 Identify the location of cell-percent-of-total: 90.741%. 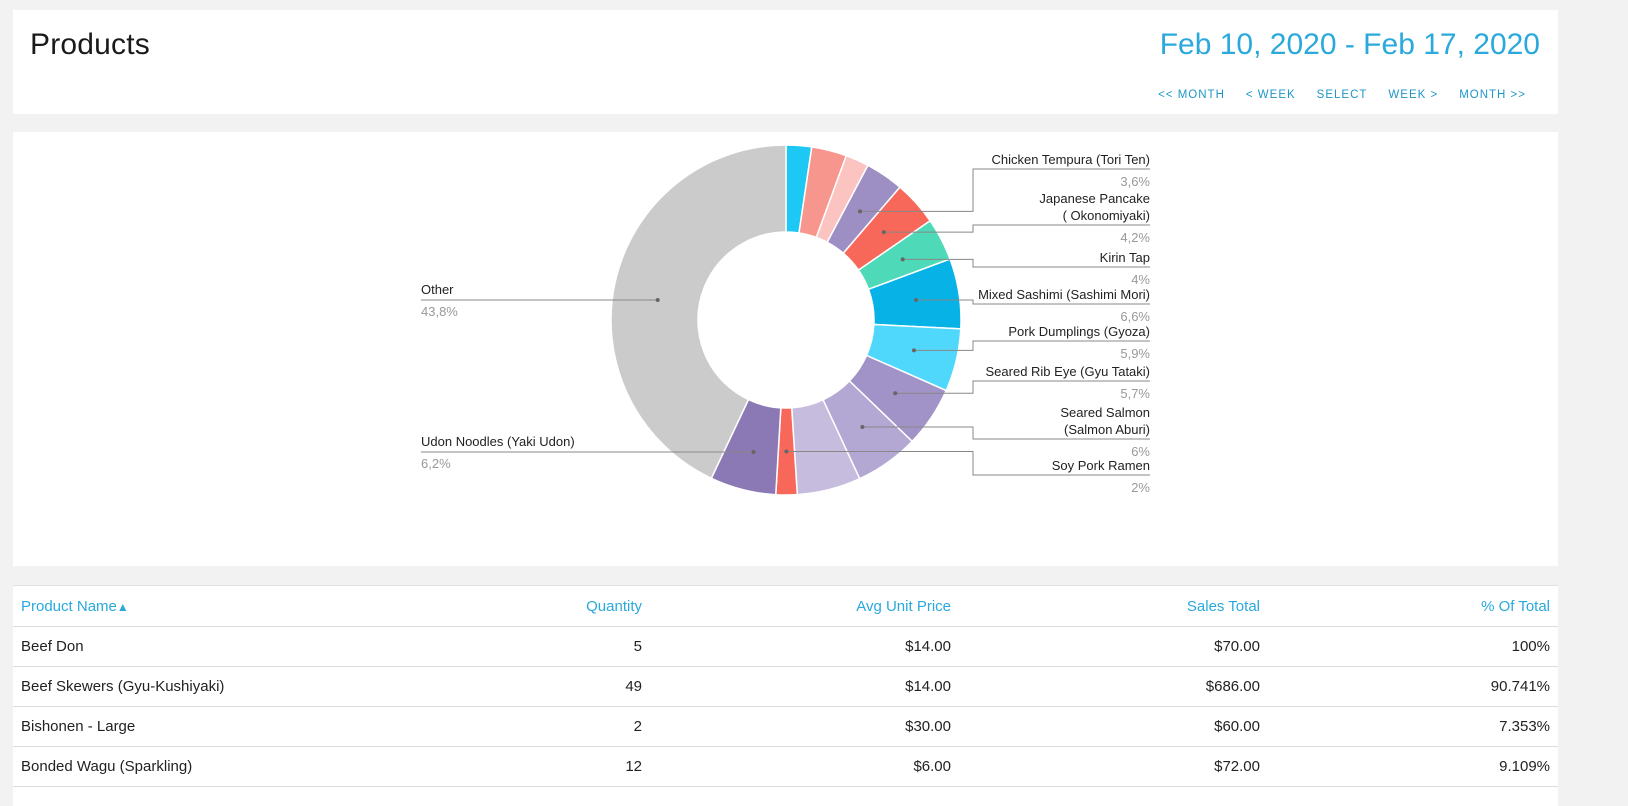
(1413, 686).